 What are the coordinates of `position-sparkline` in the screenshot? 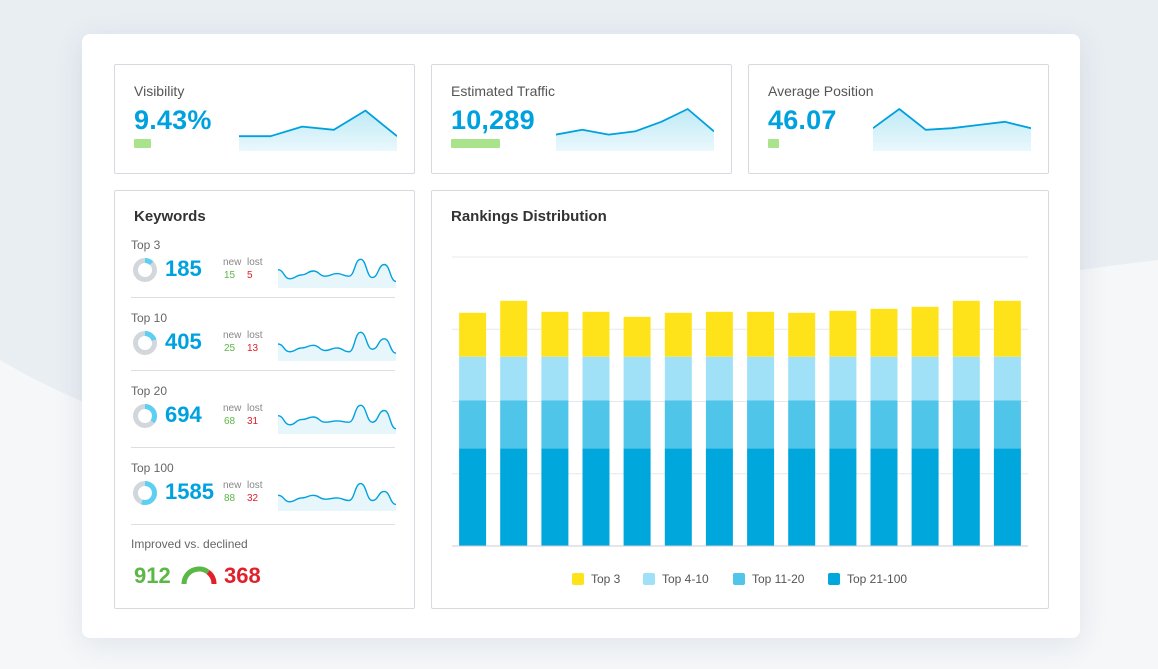 It's located at (952, 129).